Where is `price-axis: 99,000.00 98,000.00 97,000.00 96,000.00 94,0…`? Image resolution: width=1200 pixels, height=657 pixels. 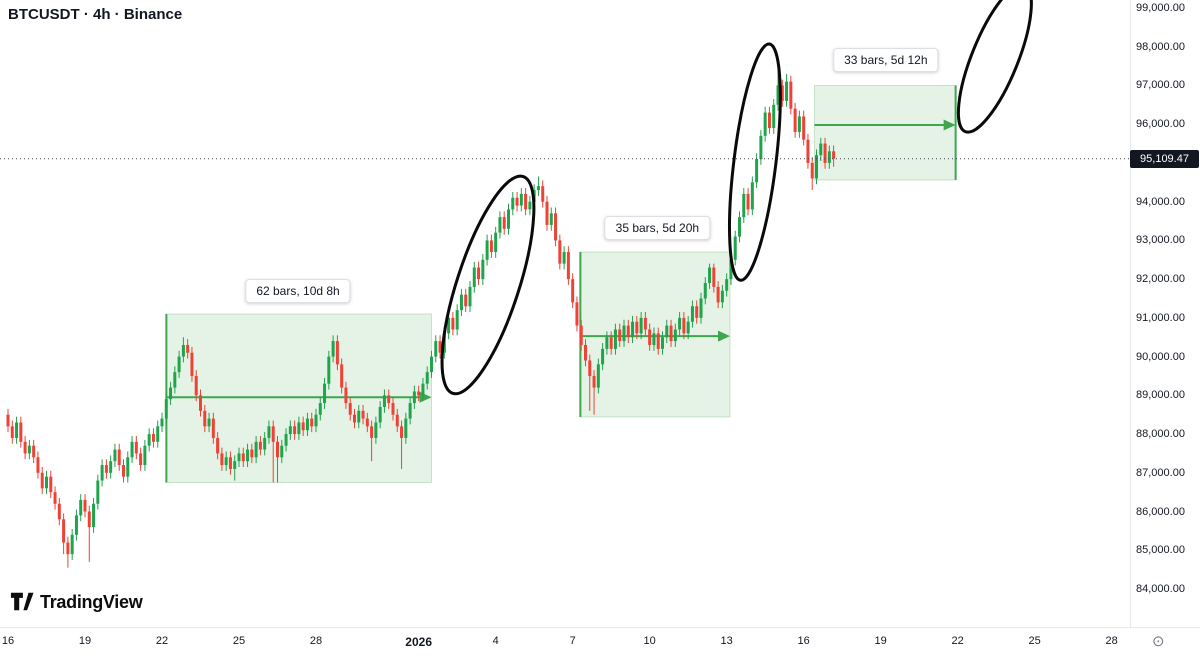
price-axis: 99,000.00 98,000.00 97,000.00 96,000.00 94,0… is located at coordinates (1165, 313).